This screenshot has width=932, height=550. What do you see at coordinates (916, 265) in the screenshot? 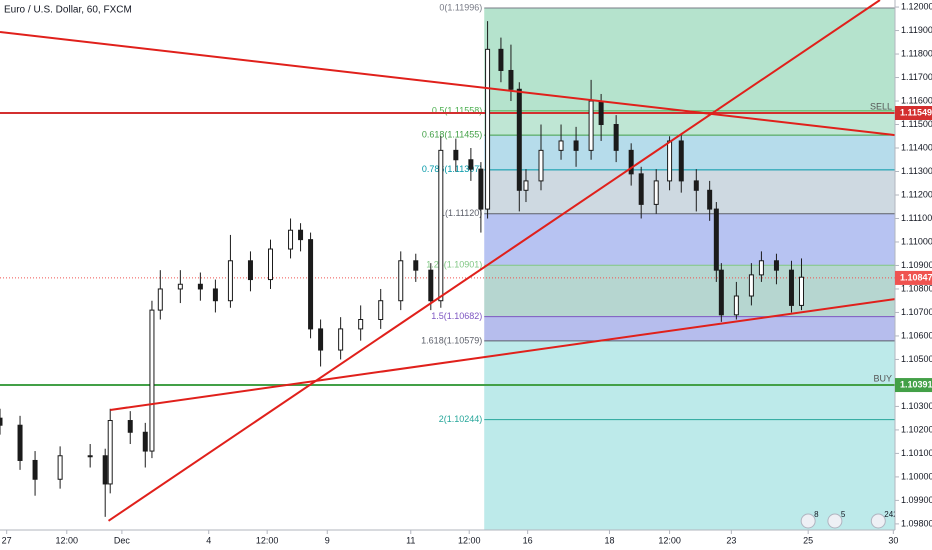
I see `y-tick-label: 1.10900` at bounding box center [916, 265].